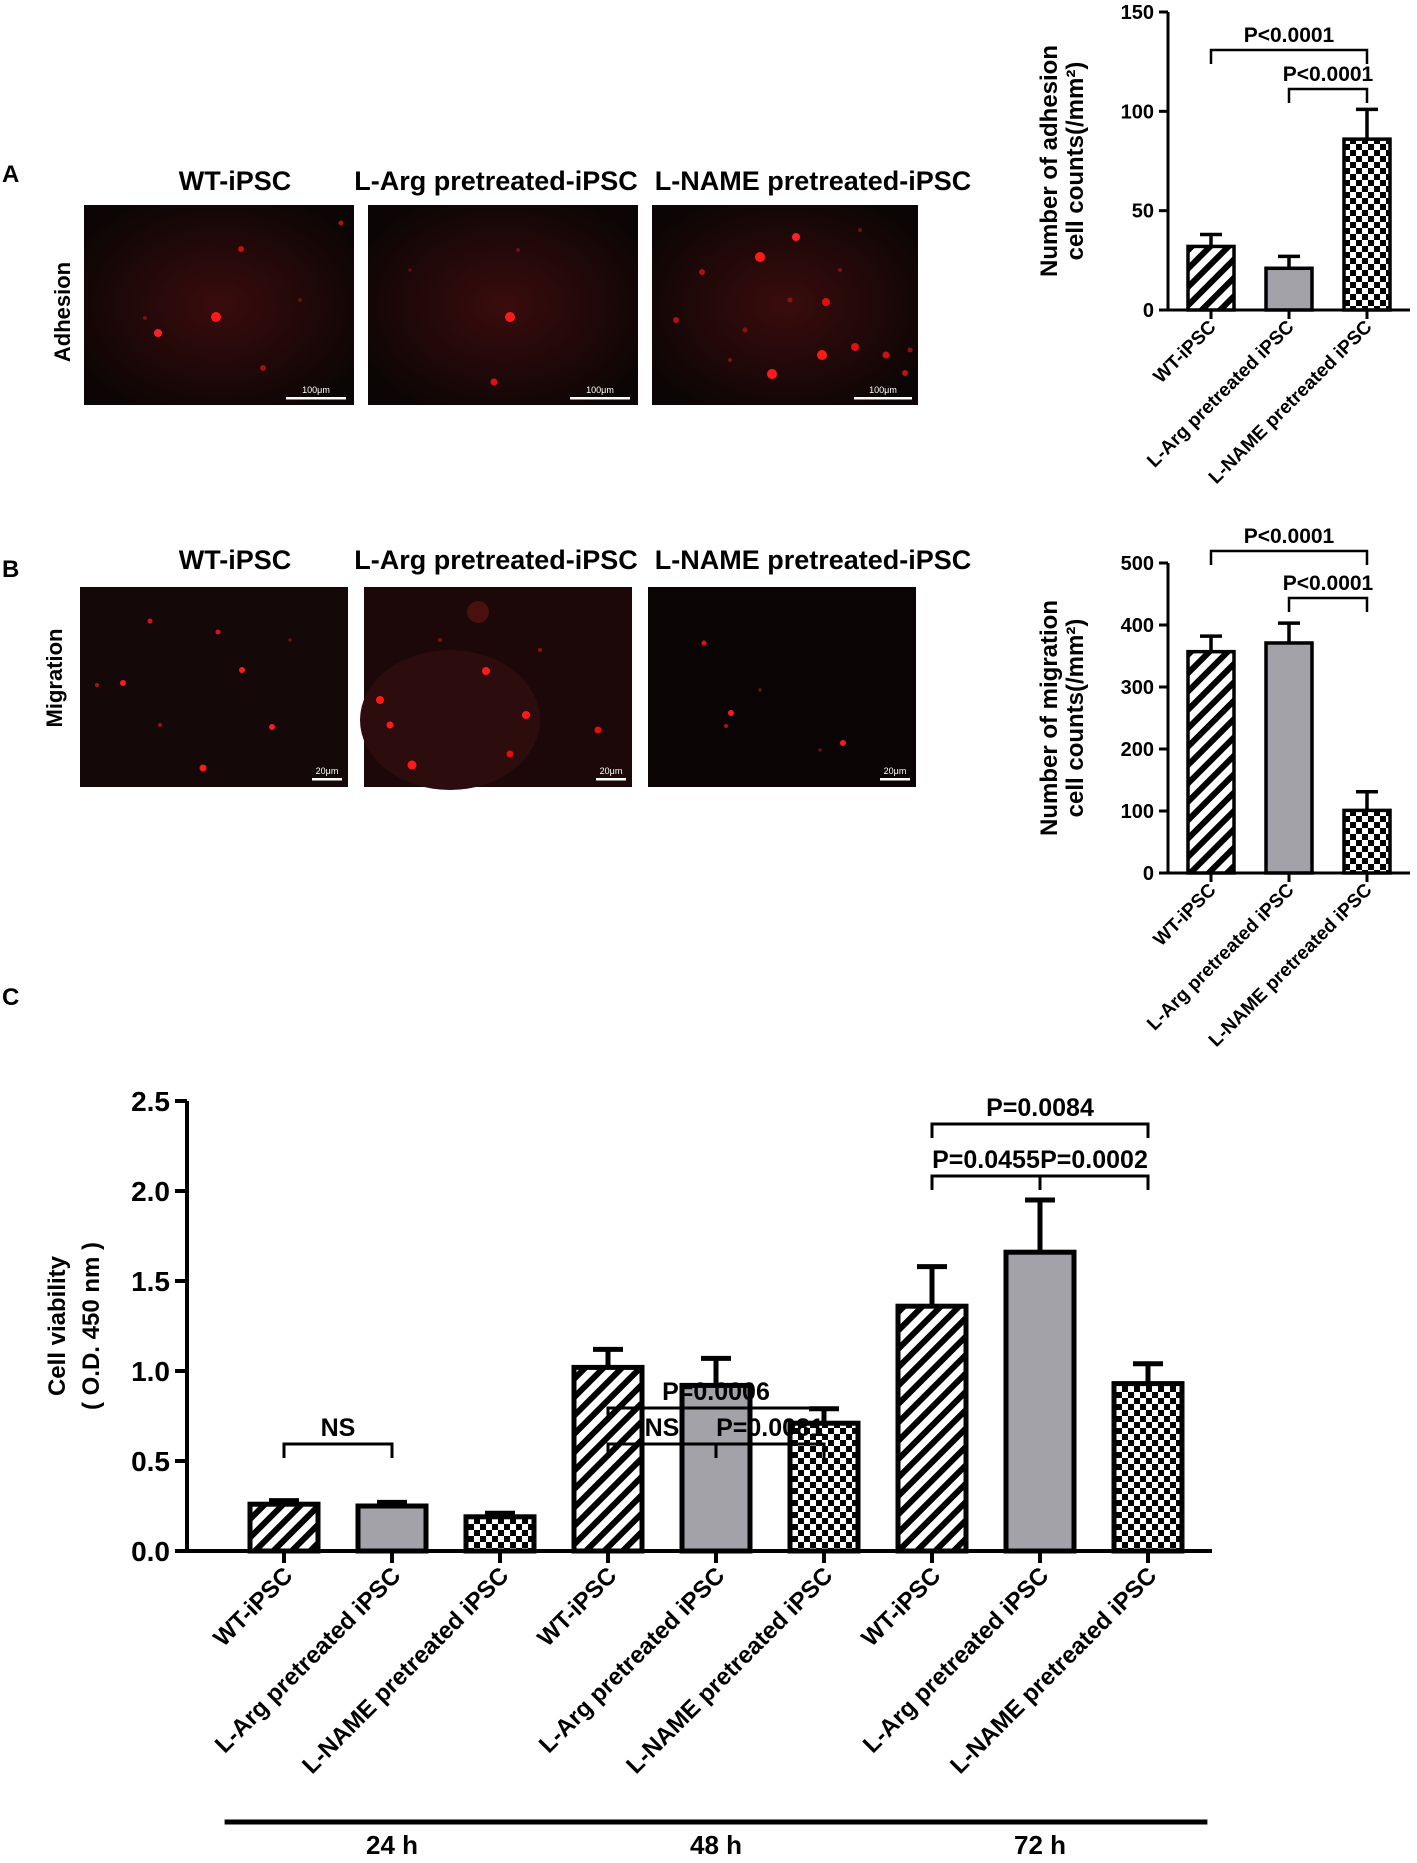 The image size is (1417, 1863). Describe the element at coordinates (150, 1101) in the screenshot. I see `chart-viability-y-tick-label: 2.5` at that location.